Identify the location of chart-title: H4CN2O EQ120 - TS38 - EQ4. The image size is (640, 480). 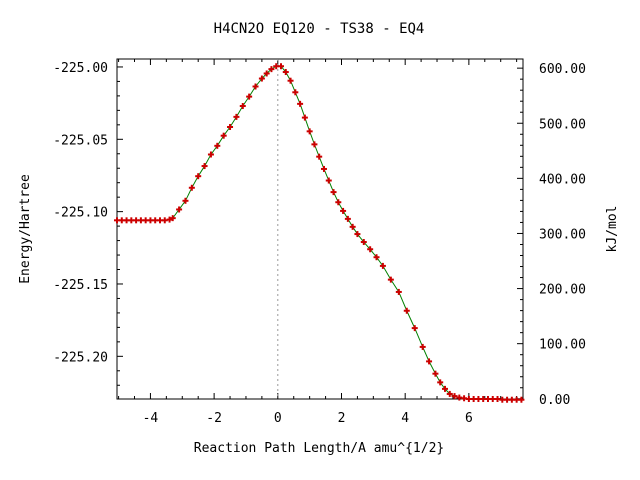
(319, 29).